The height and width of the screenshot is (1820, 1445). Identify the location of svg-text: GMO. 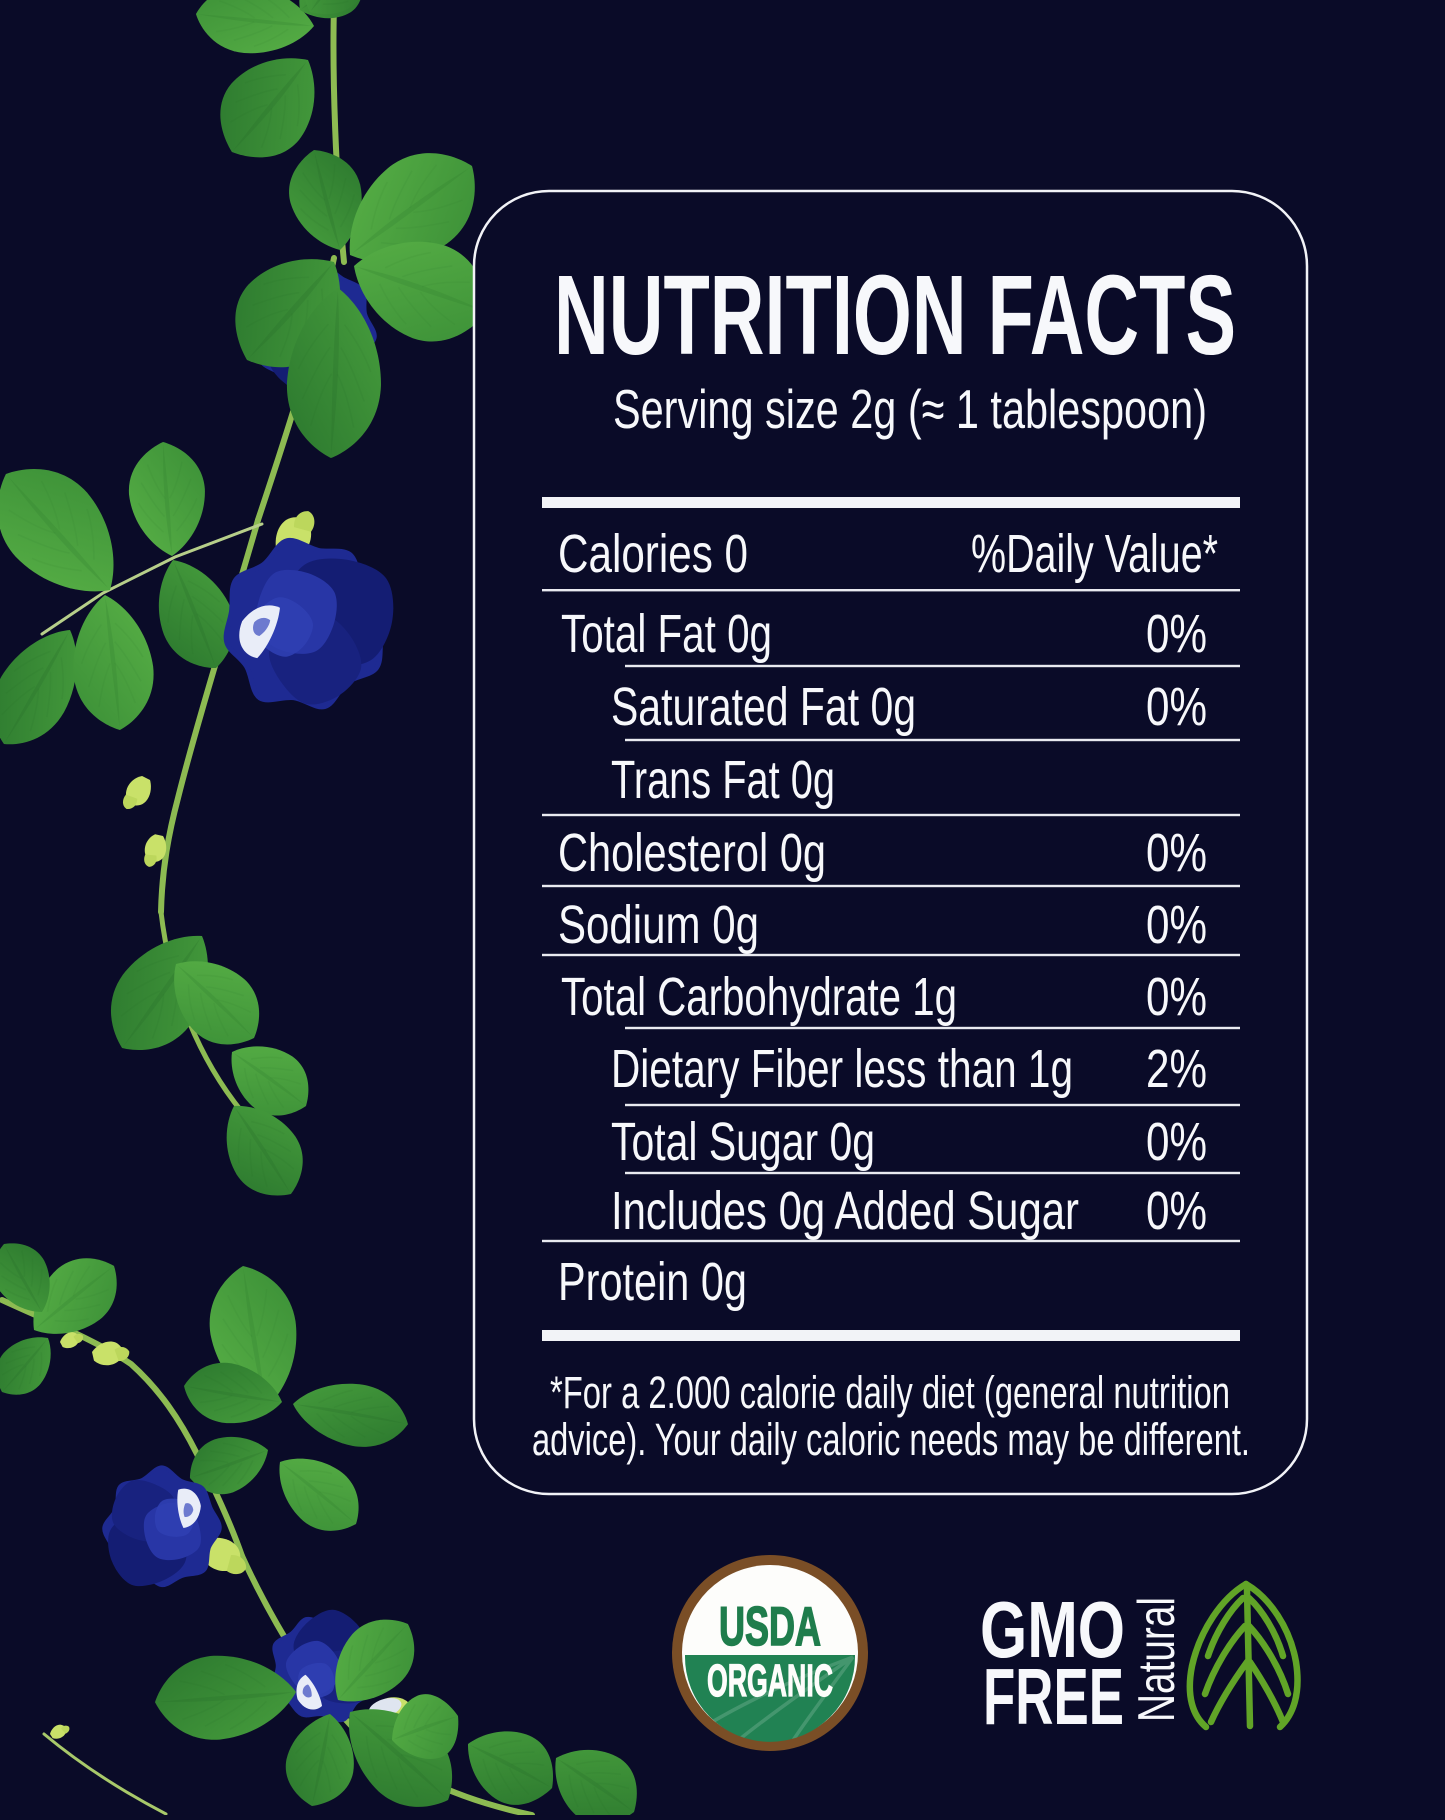
(1052, 1629).